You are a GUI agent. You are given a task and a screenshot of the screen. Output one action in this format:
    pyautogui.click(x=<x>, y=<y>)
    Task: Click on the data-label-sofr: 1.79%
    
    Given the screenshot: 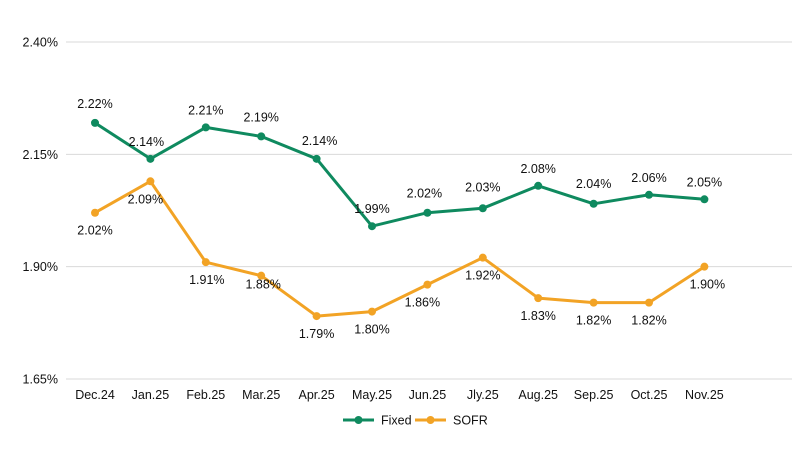 What is the action you would take?
    pyautogui.click(x=316, y=334)
    